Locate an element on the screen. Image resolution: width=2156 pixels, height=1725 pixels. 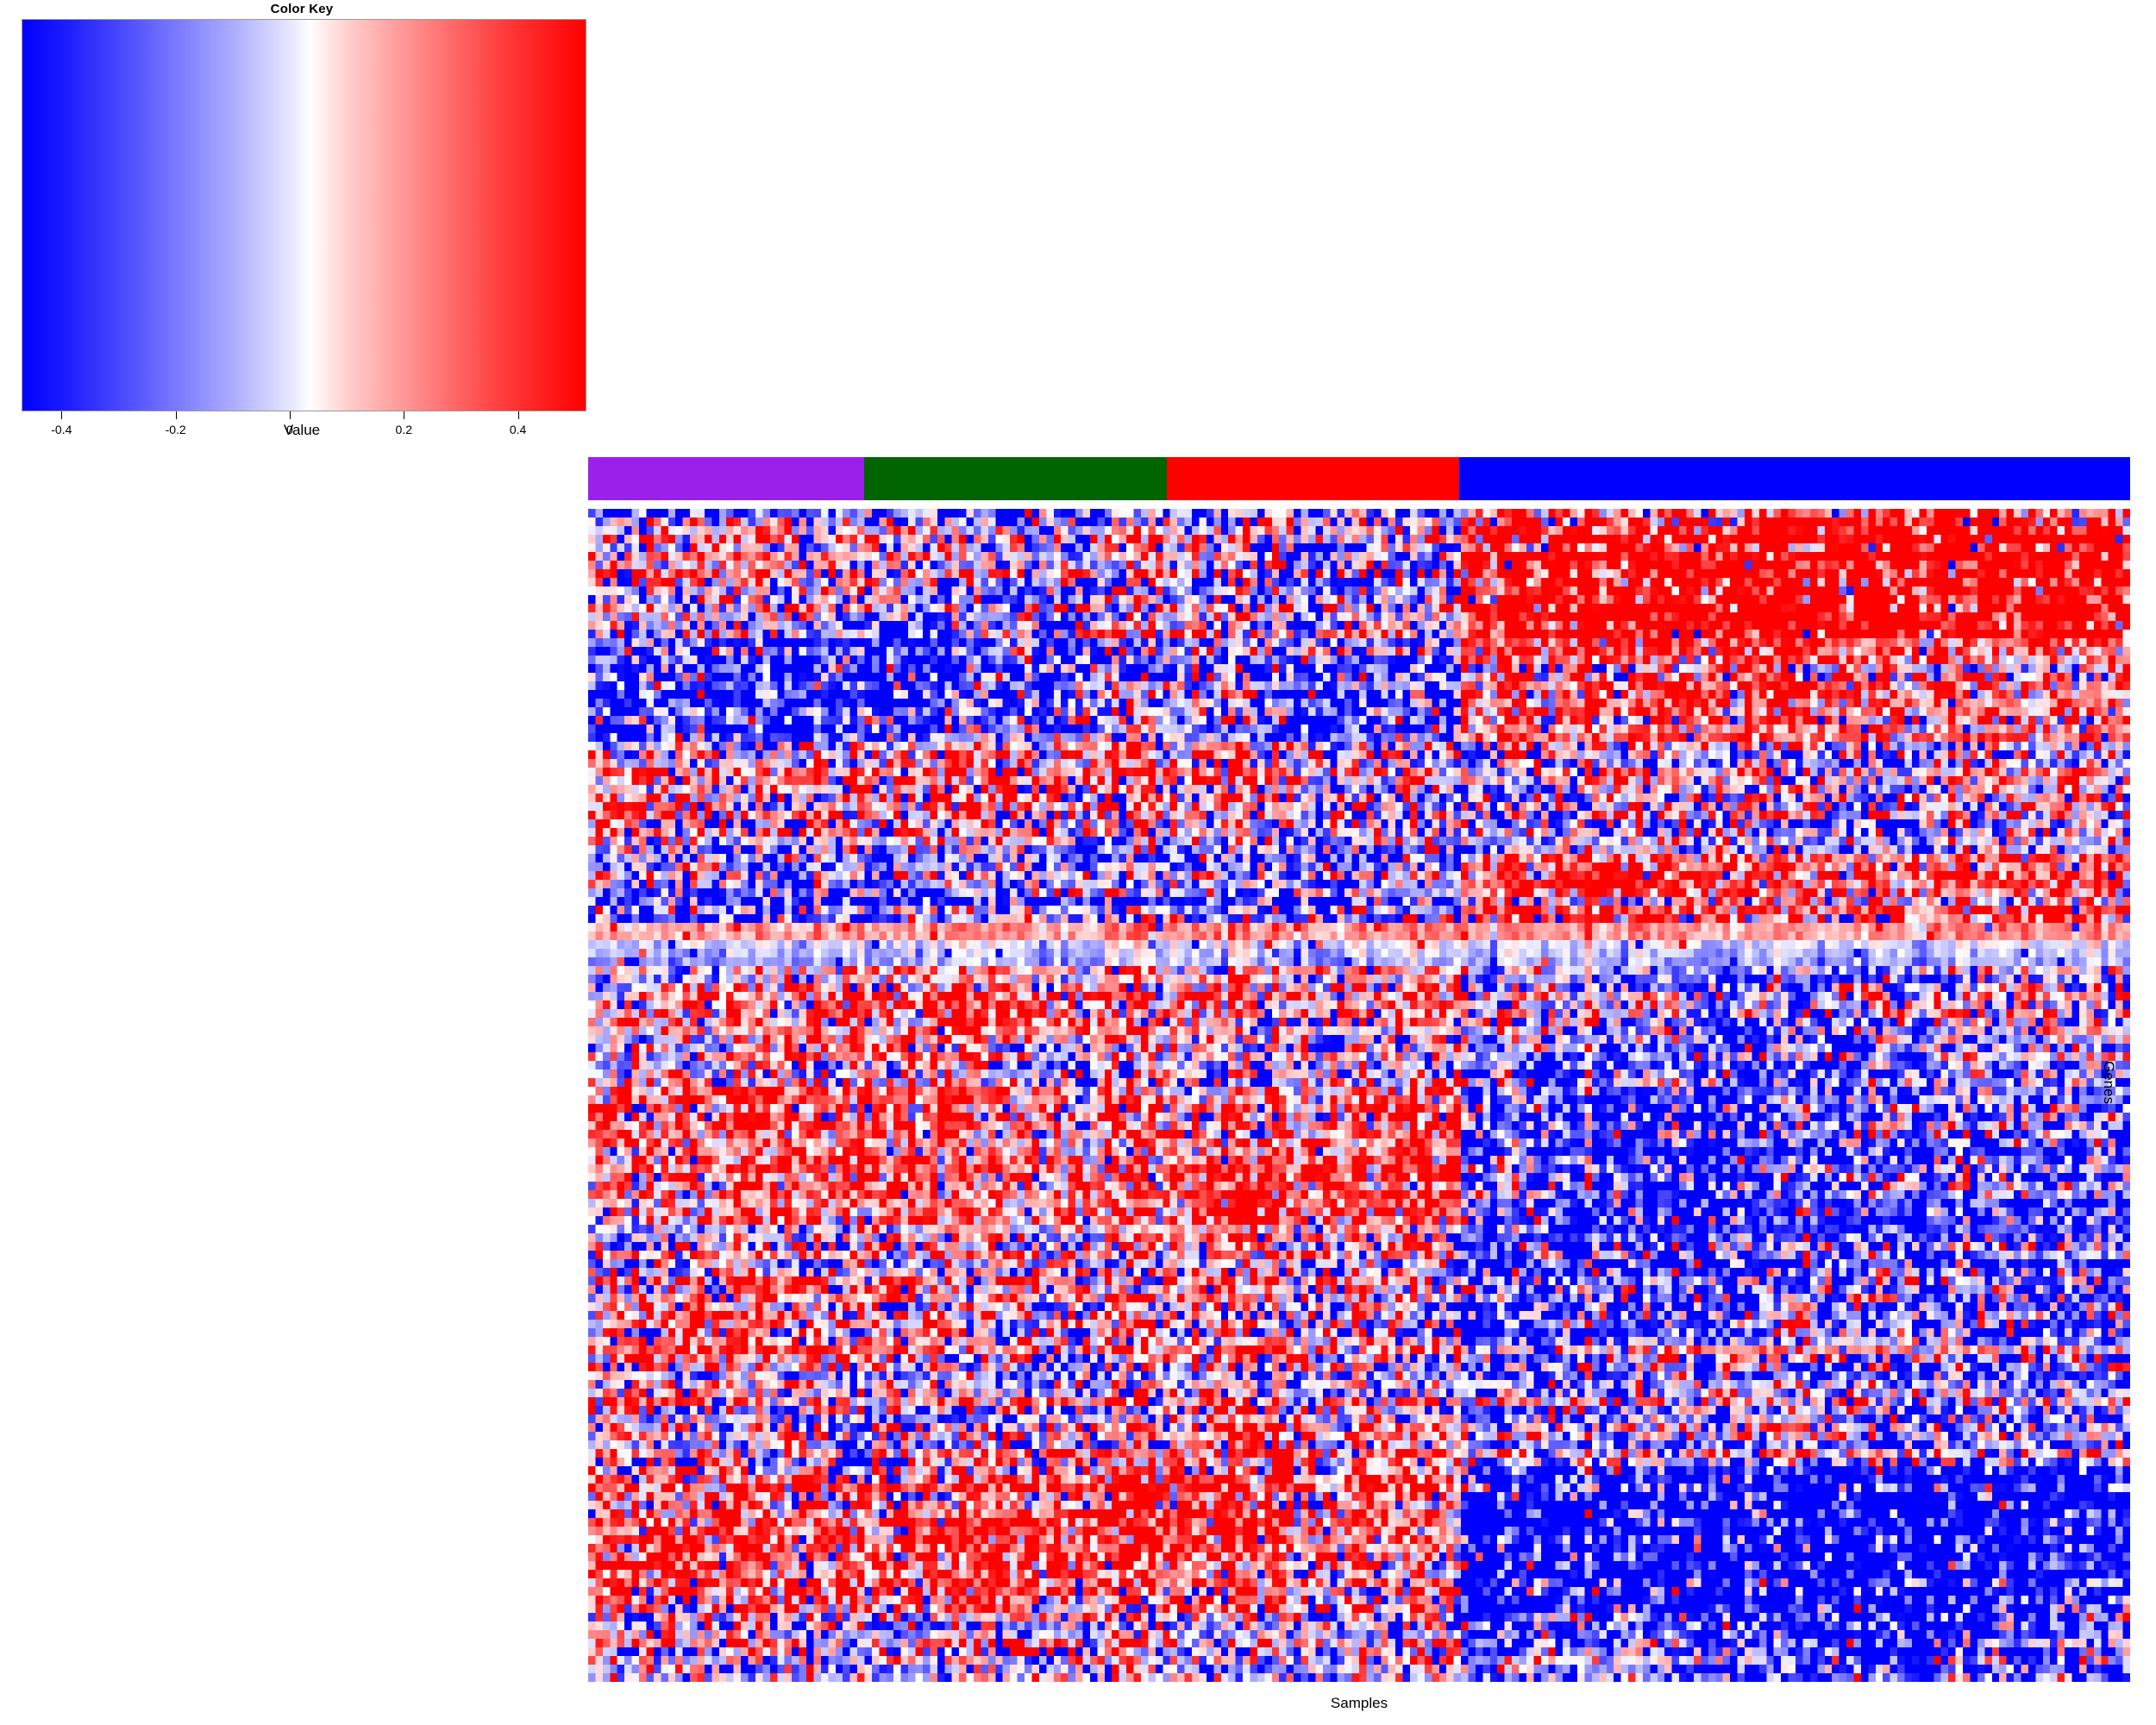
color-key-tick-label: 0.4 is located at coordinates (518, 429).